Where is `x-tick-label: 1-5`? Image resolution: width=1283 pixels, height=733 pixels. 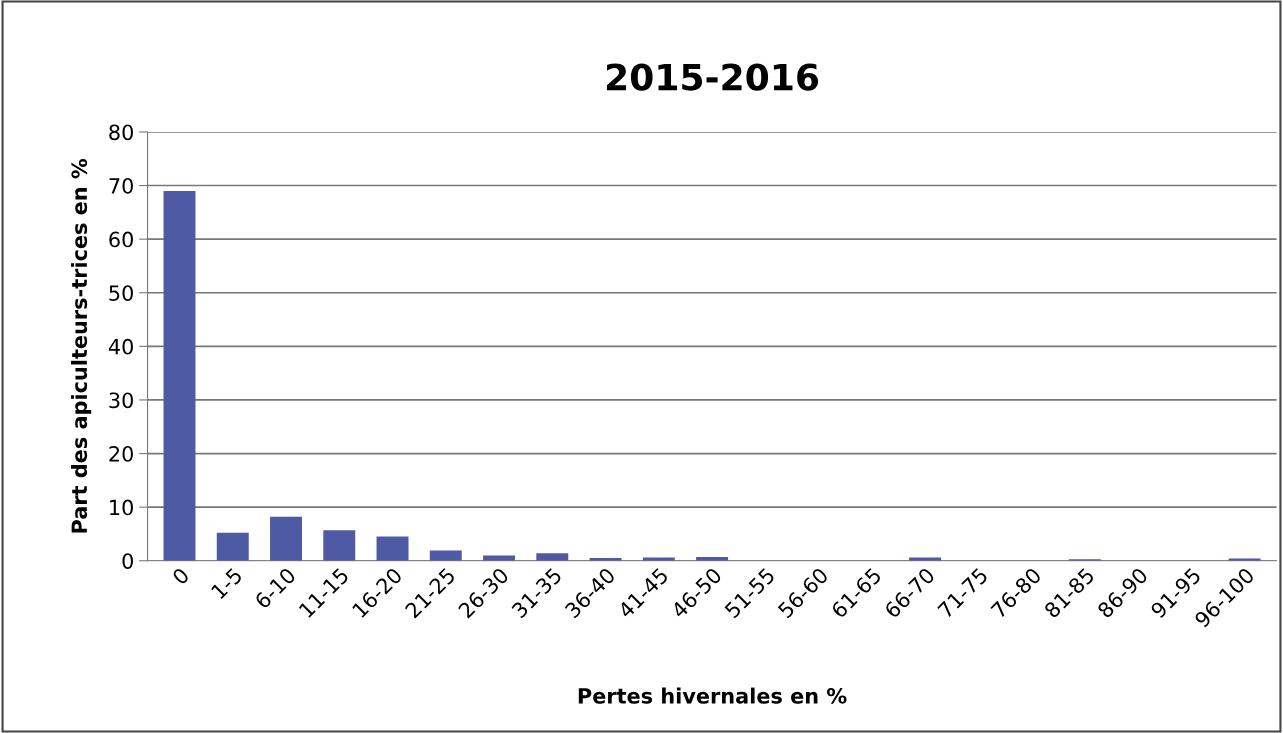
x-tick-label: 1-5 is located at coordinates (226, 583).